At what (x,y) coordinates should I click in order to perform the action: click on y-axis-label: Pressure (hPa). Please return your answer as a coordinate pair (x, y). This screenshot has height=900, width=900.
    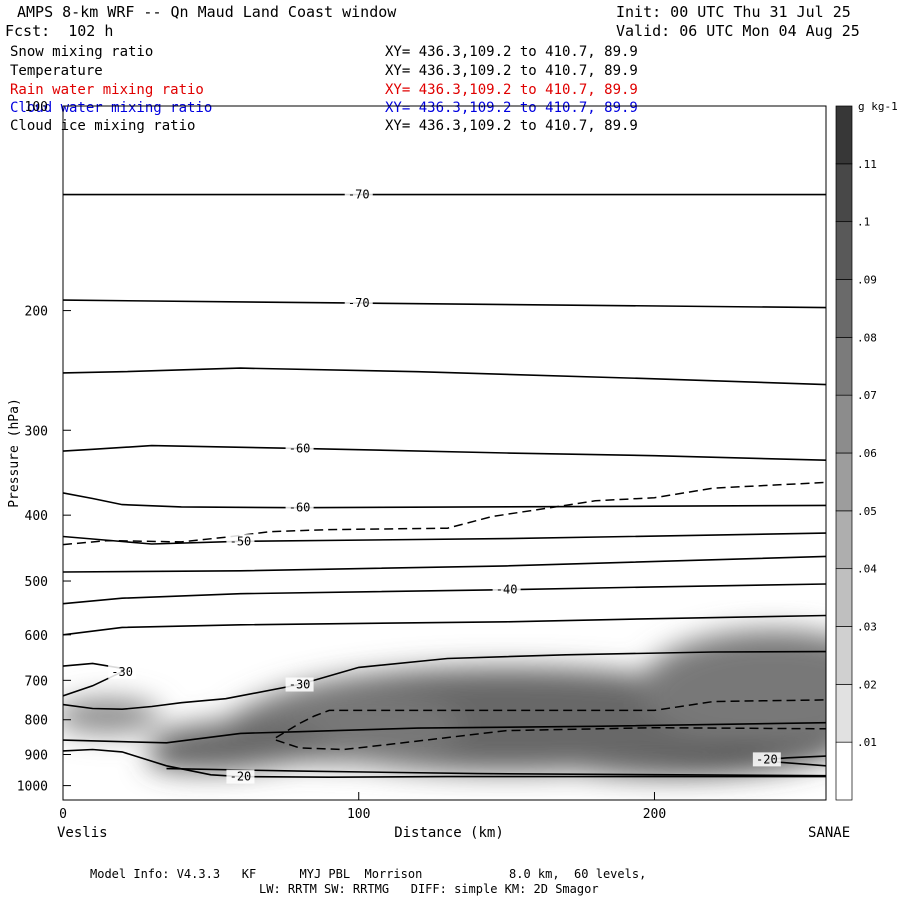
    Looking at the image, I should click on (14, 453).